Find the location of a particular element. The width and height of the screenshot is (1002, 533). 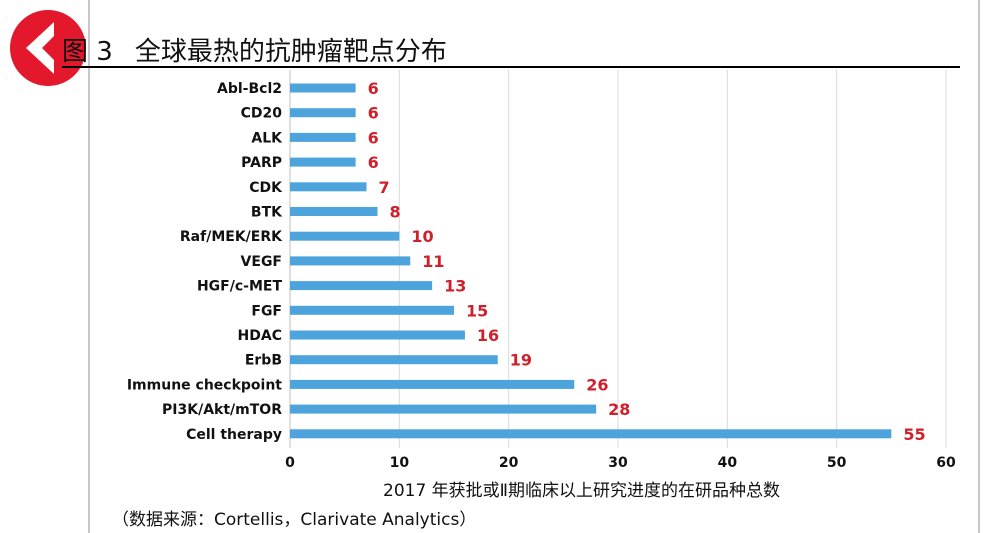

category-label: HDAC is located at coordinates (260, 336).